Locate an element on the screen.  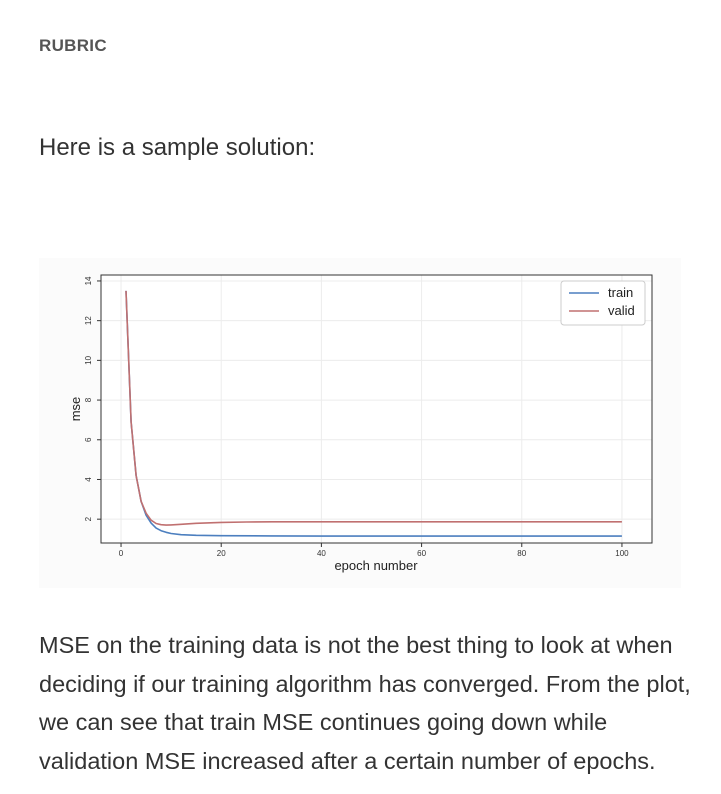
y-axis-label: mse is located at coordinates (75, 409).